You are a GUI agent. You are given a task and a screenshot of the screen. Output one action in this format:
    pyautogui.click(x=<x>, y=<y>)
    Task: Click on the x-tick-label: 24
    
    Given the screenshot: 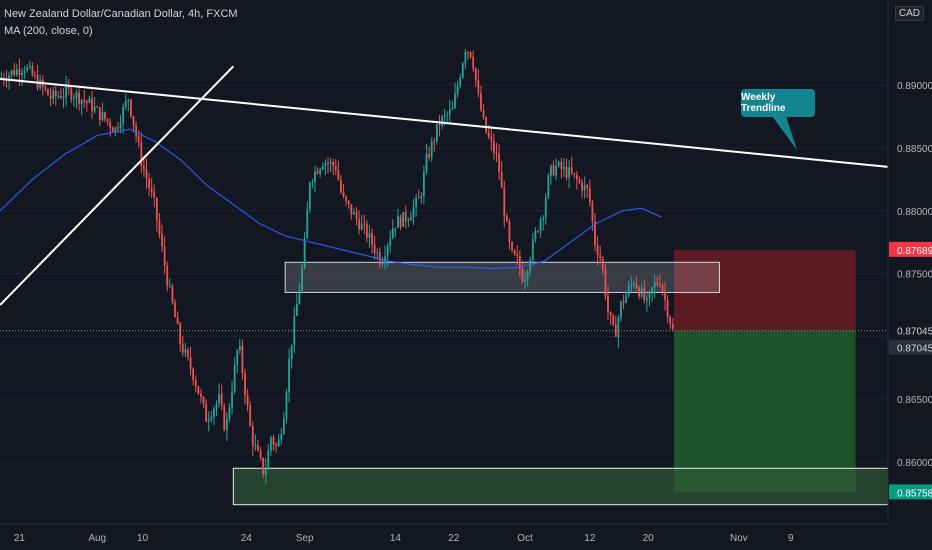 What is the action you would take?
    pyautogui.click(x=247, y=538)
    